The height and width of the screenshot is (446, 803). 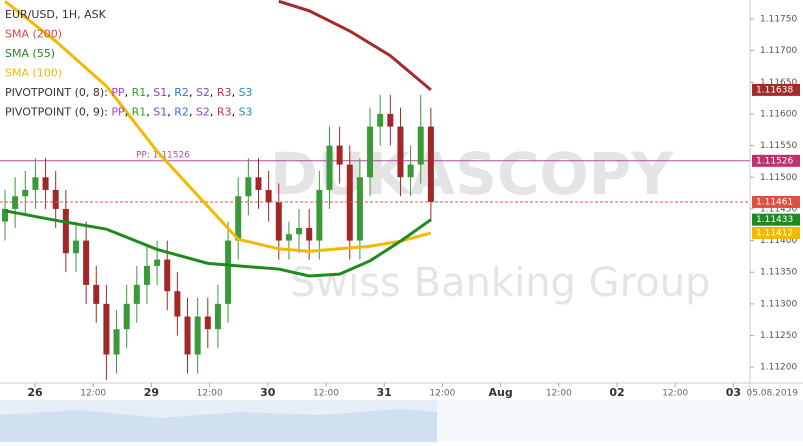 What do you see at coordinates (778, 114) in the screenshot?
I see `y-tick-label: 1.11600` at bounding box center [778, 114].